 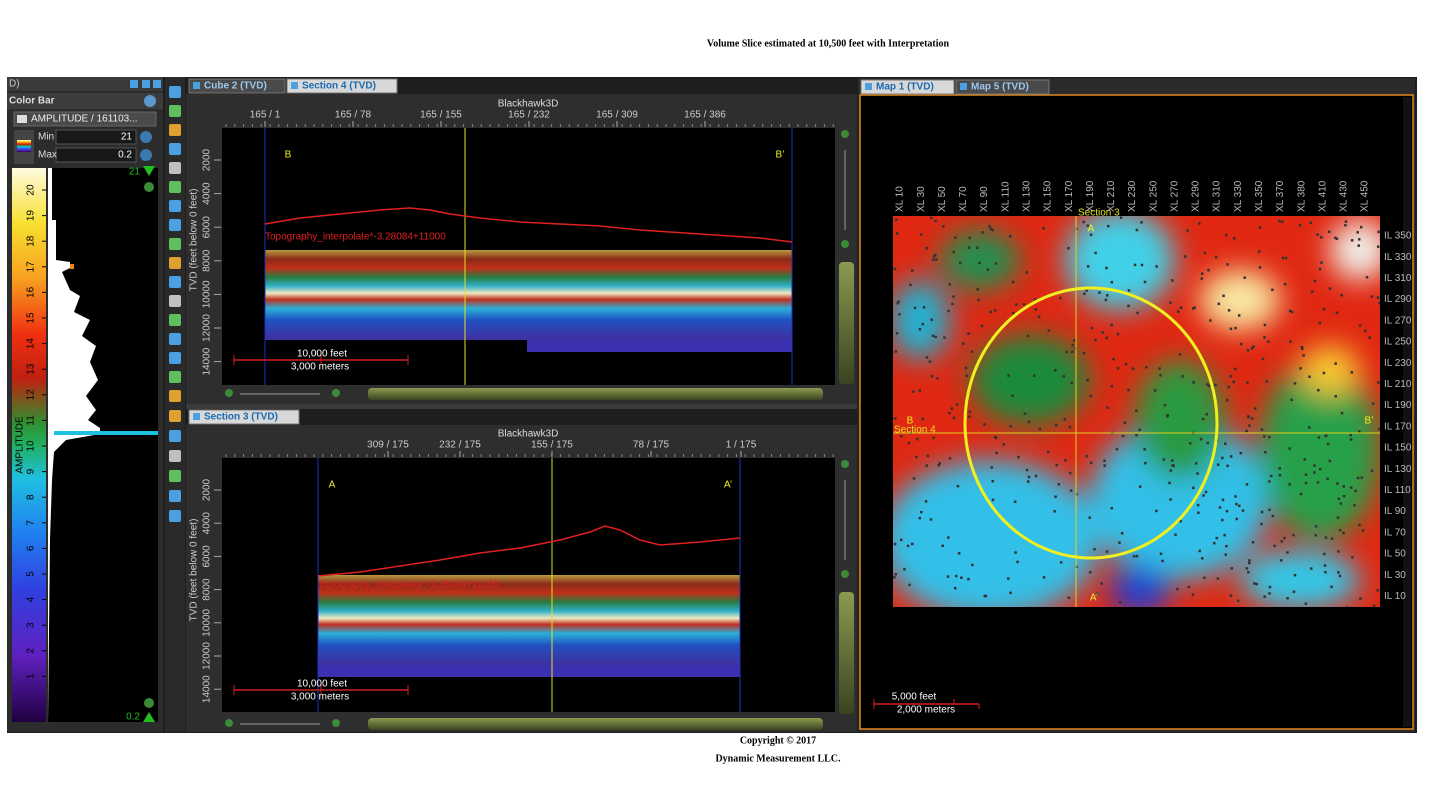 What do you see at coordinates (1048, 196) in the screenshot?
I see `xl-tick-label: XL 150` at bounding box center [1048, 196].